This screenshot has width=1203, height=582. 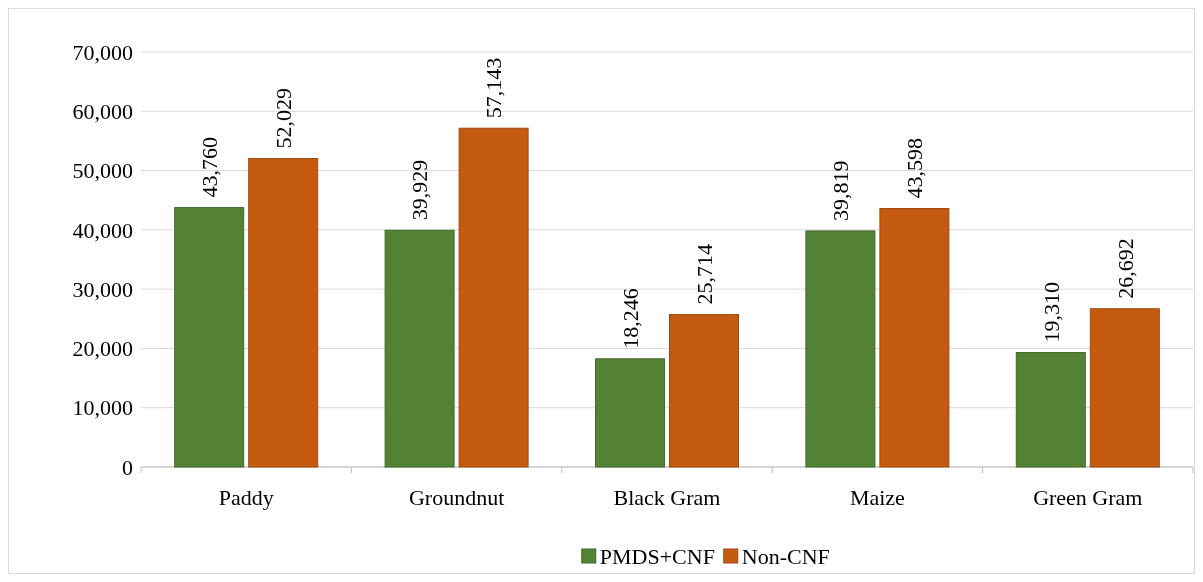 What do you see at coordinates (456, 497) in the screenshot?
I see `x-tick-label: Groundnut` at bounding box center [456, 497].